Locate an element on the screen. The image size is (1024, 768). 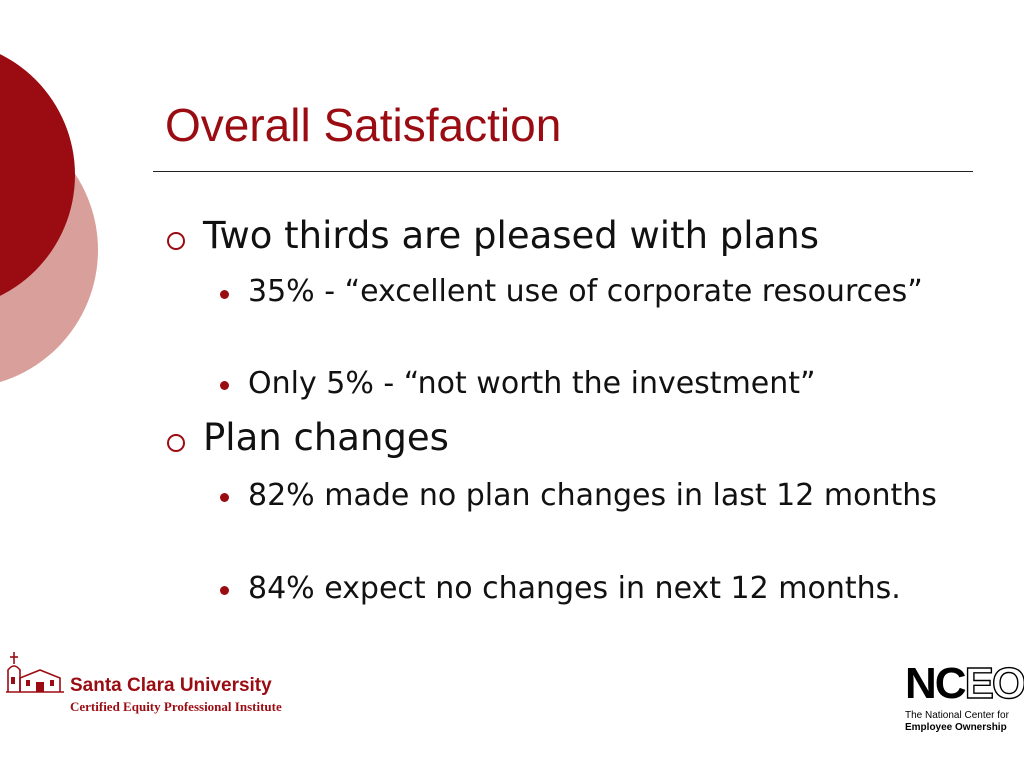
bullet-item: Two thirds are pleased with plans is located at coordinates (511, 235).